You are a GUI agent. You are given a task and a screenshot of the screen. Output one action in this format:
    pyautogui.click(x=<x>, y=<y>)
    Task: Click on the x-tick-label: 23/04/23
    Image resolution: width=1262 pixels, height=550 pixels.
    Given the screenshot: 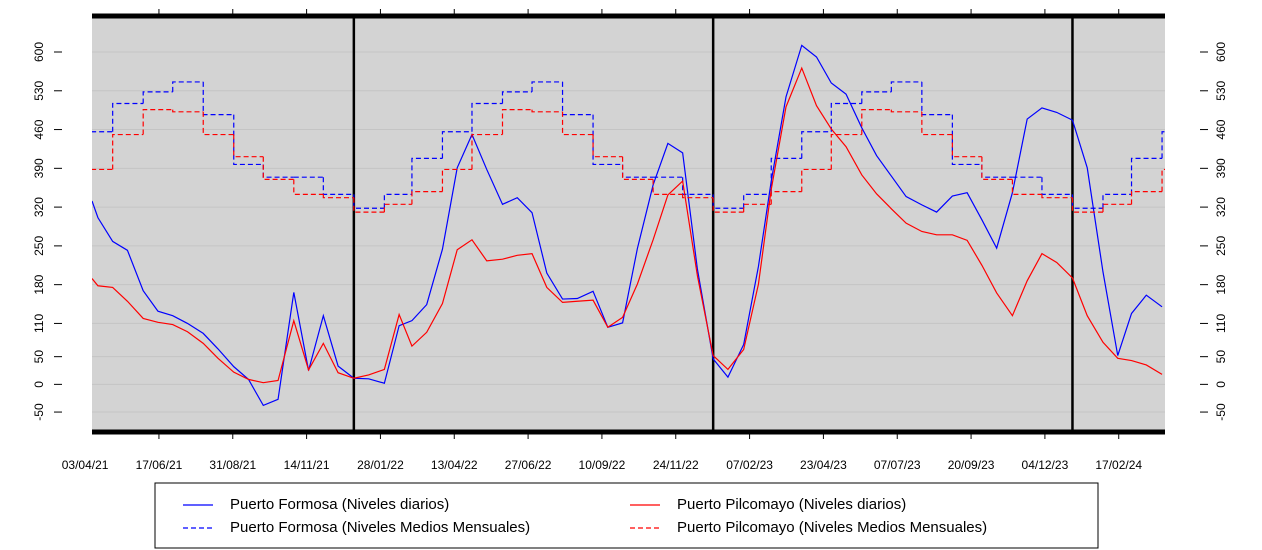 What is the action you would take?
    pyautogui.click(x=823, y=465)
    